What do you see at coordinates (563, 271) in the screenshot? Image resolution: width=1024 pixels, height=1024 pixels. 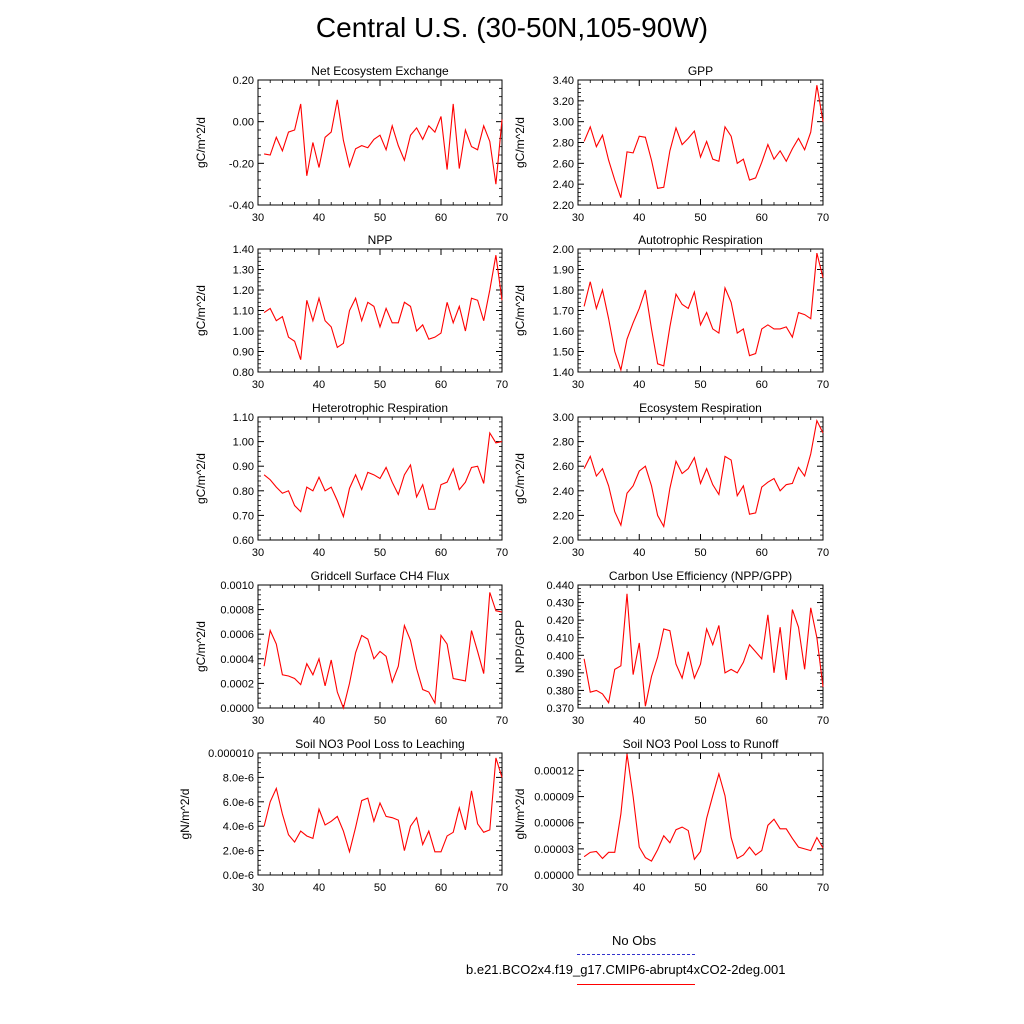 I see `y-tick-label: 1.90` at bounding box center [563, 271].